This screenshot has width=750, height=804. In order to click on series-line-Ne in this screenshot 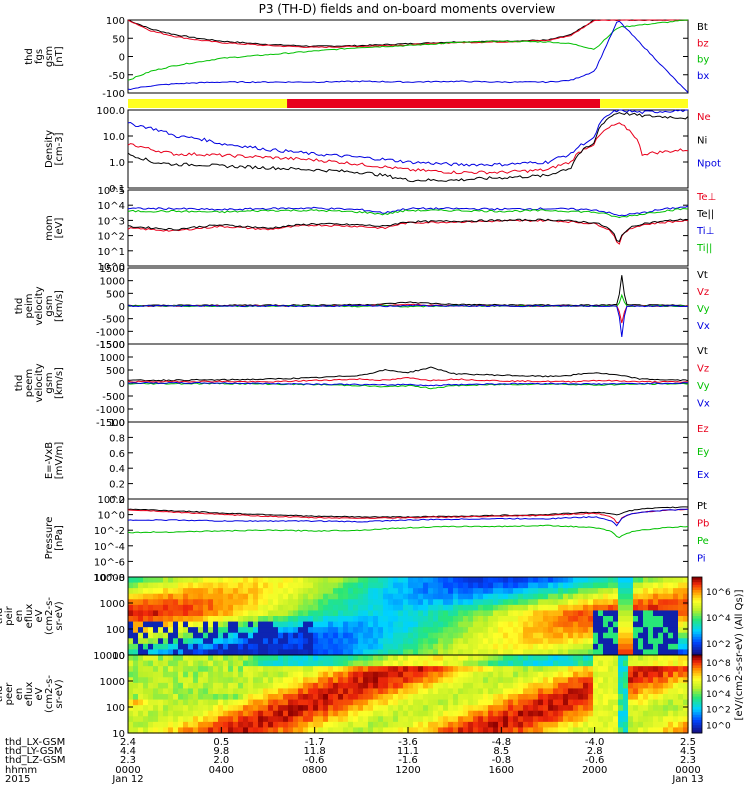, I will do `click(408, 148)`.